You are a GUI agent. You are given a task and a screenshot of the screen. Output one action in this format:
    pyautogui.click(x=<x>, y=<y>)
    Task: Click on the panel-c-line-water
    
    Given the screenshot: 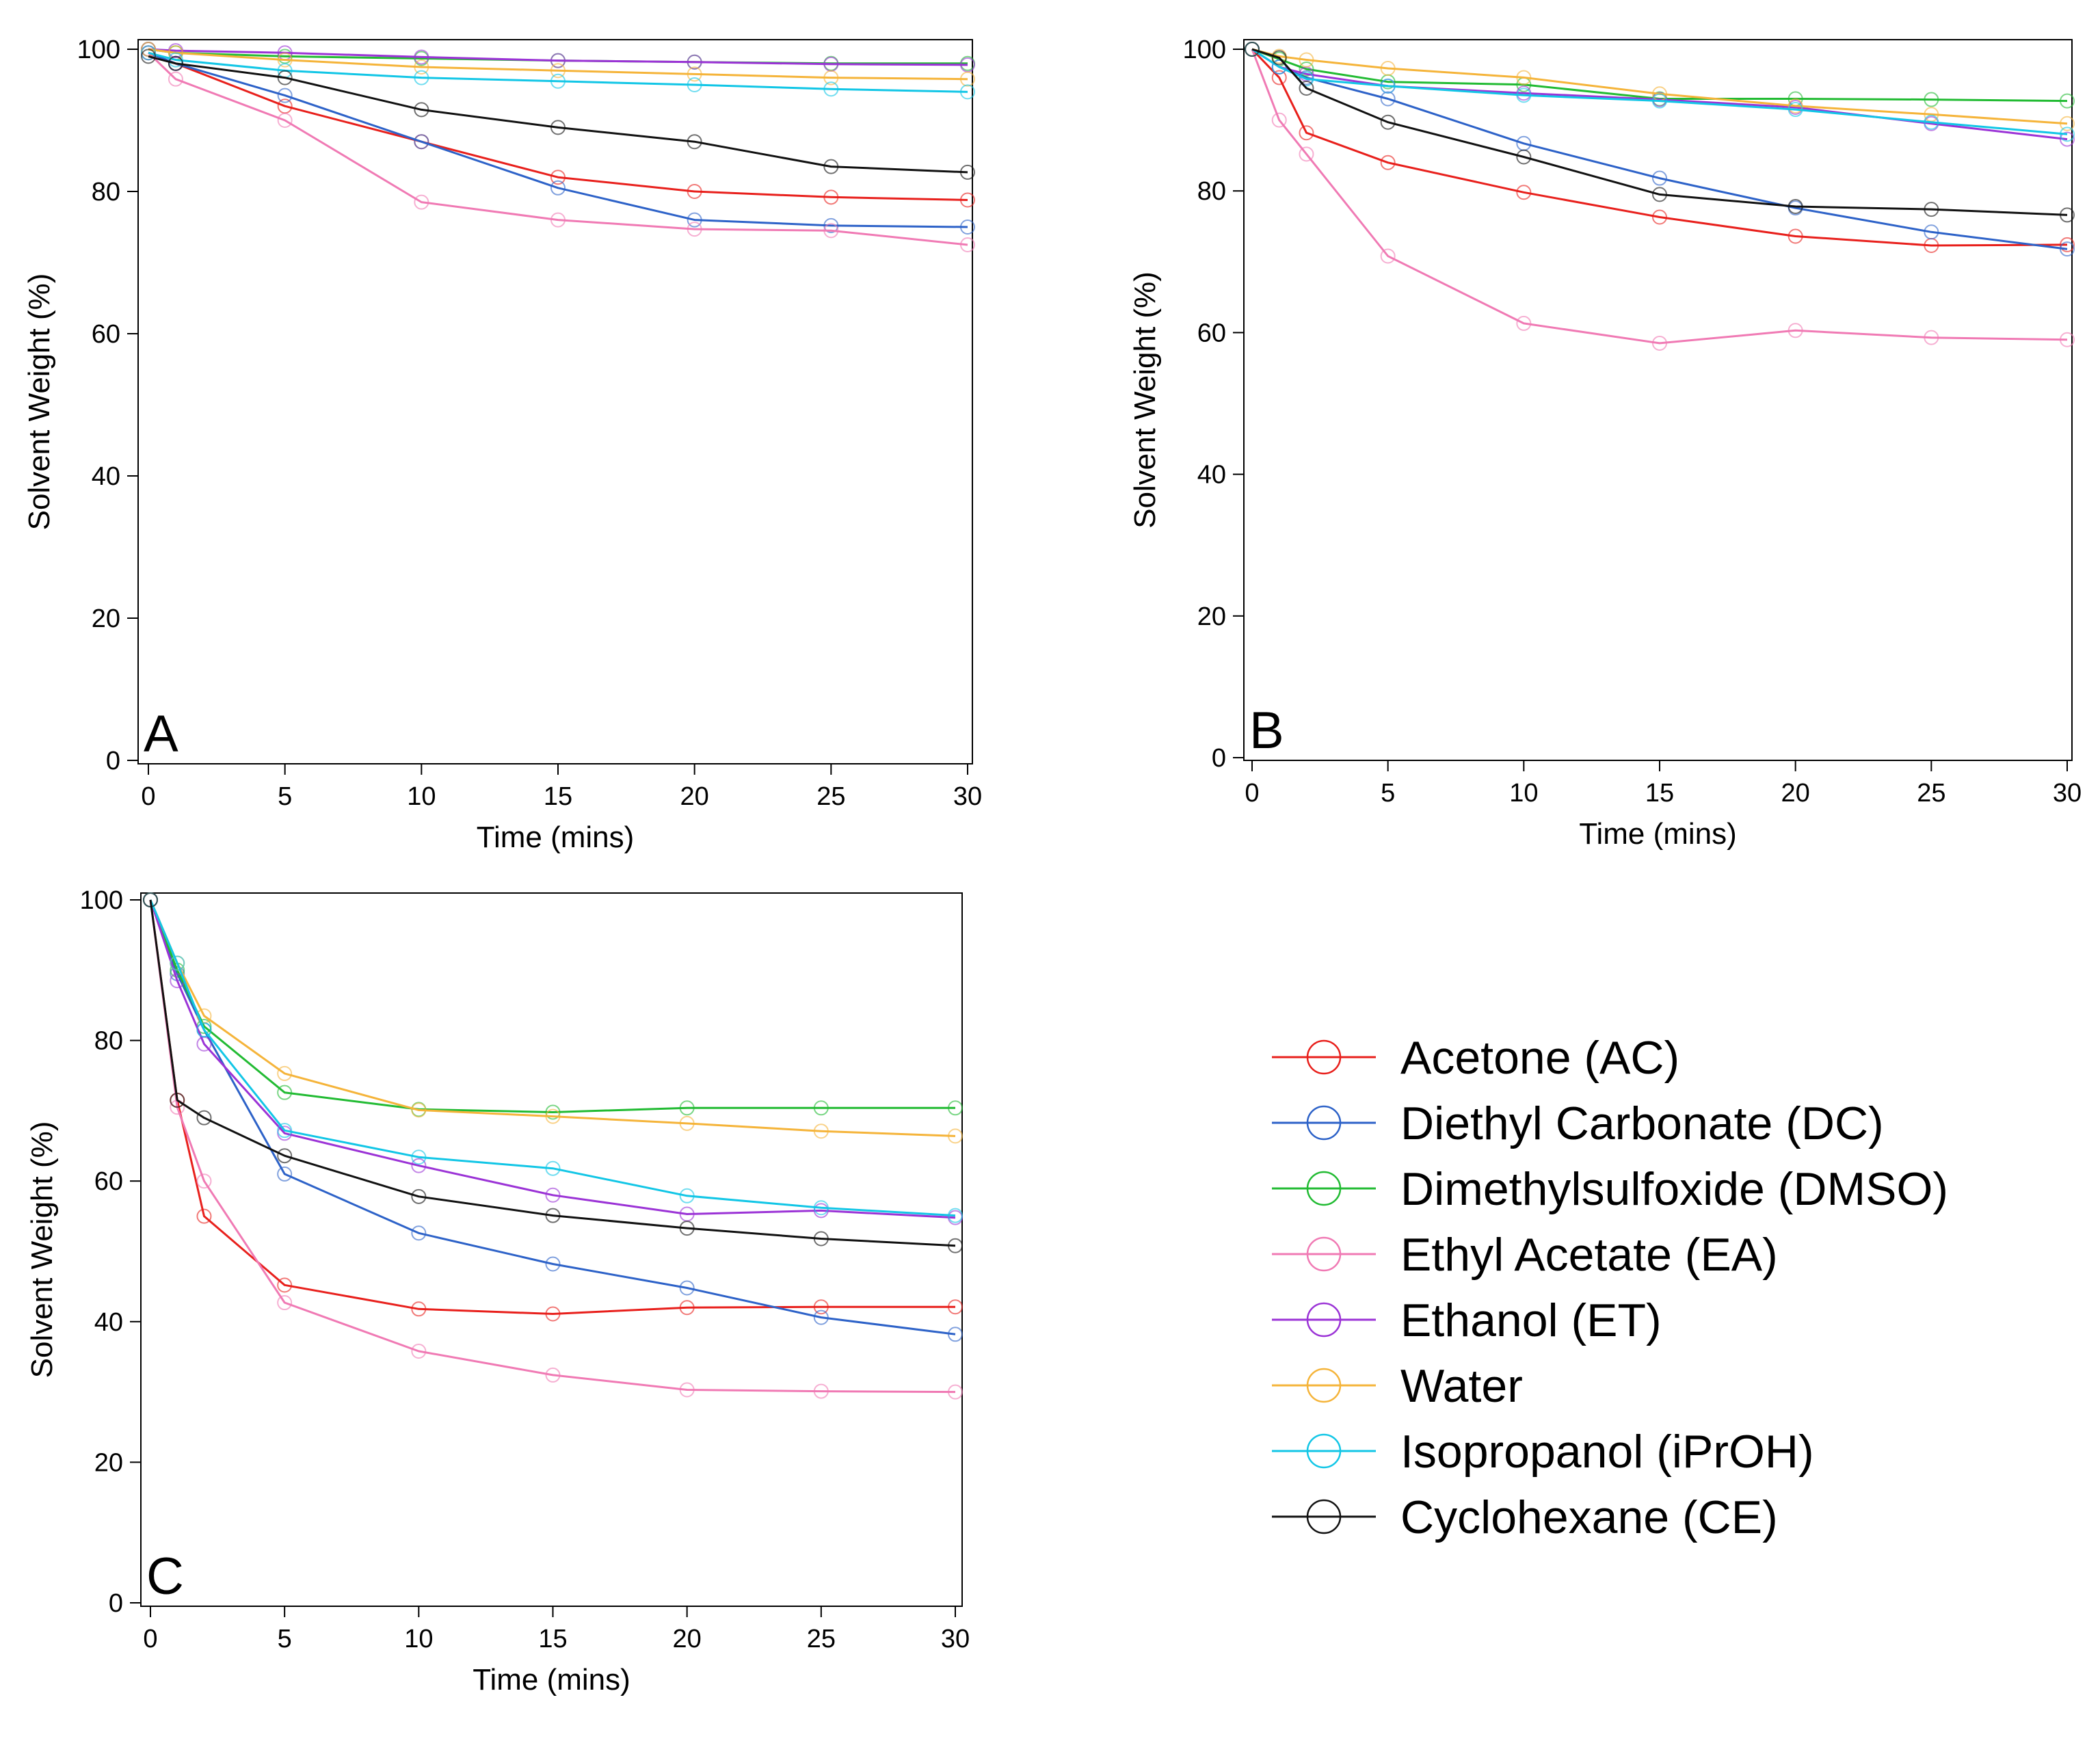 What is the action you would take?
    pyautogui.click(x=552, y=1018)
    